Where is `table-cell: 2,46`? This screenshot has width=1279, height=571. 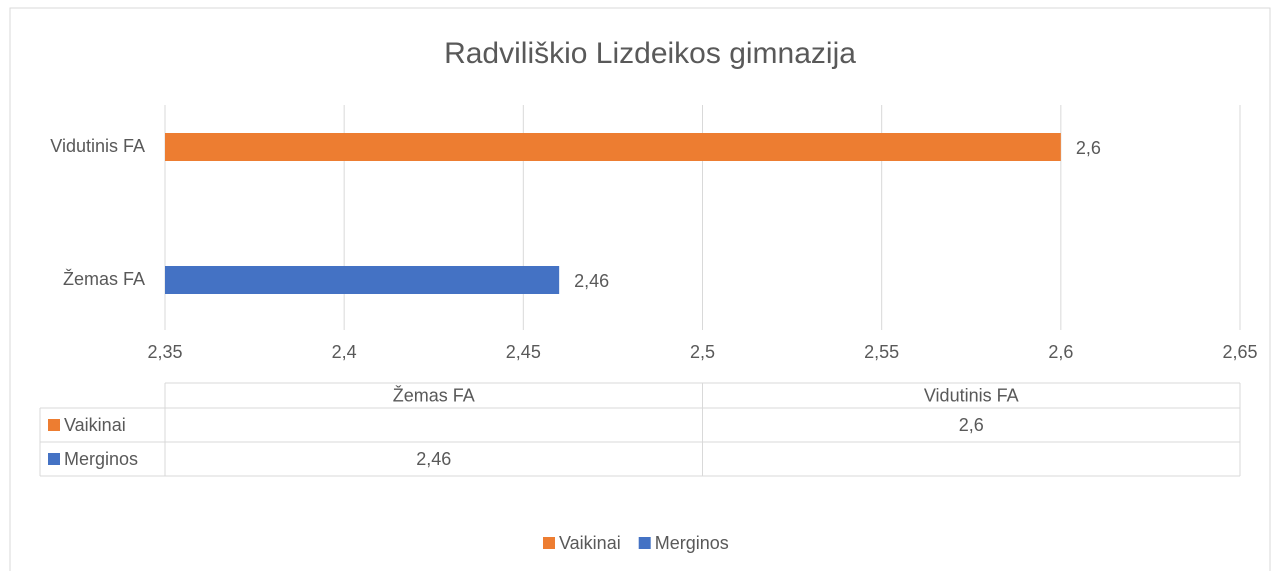 table-cell: 2,46 is located at coordinates (433, 459).